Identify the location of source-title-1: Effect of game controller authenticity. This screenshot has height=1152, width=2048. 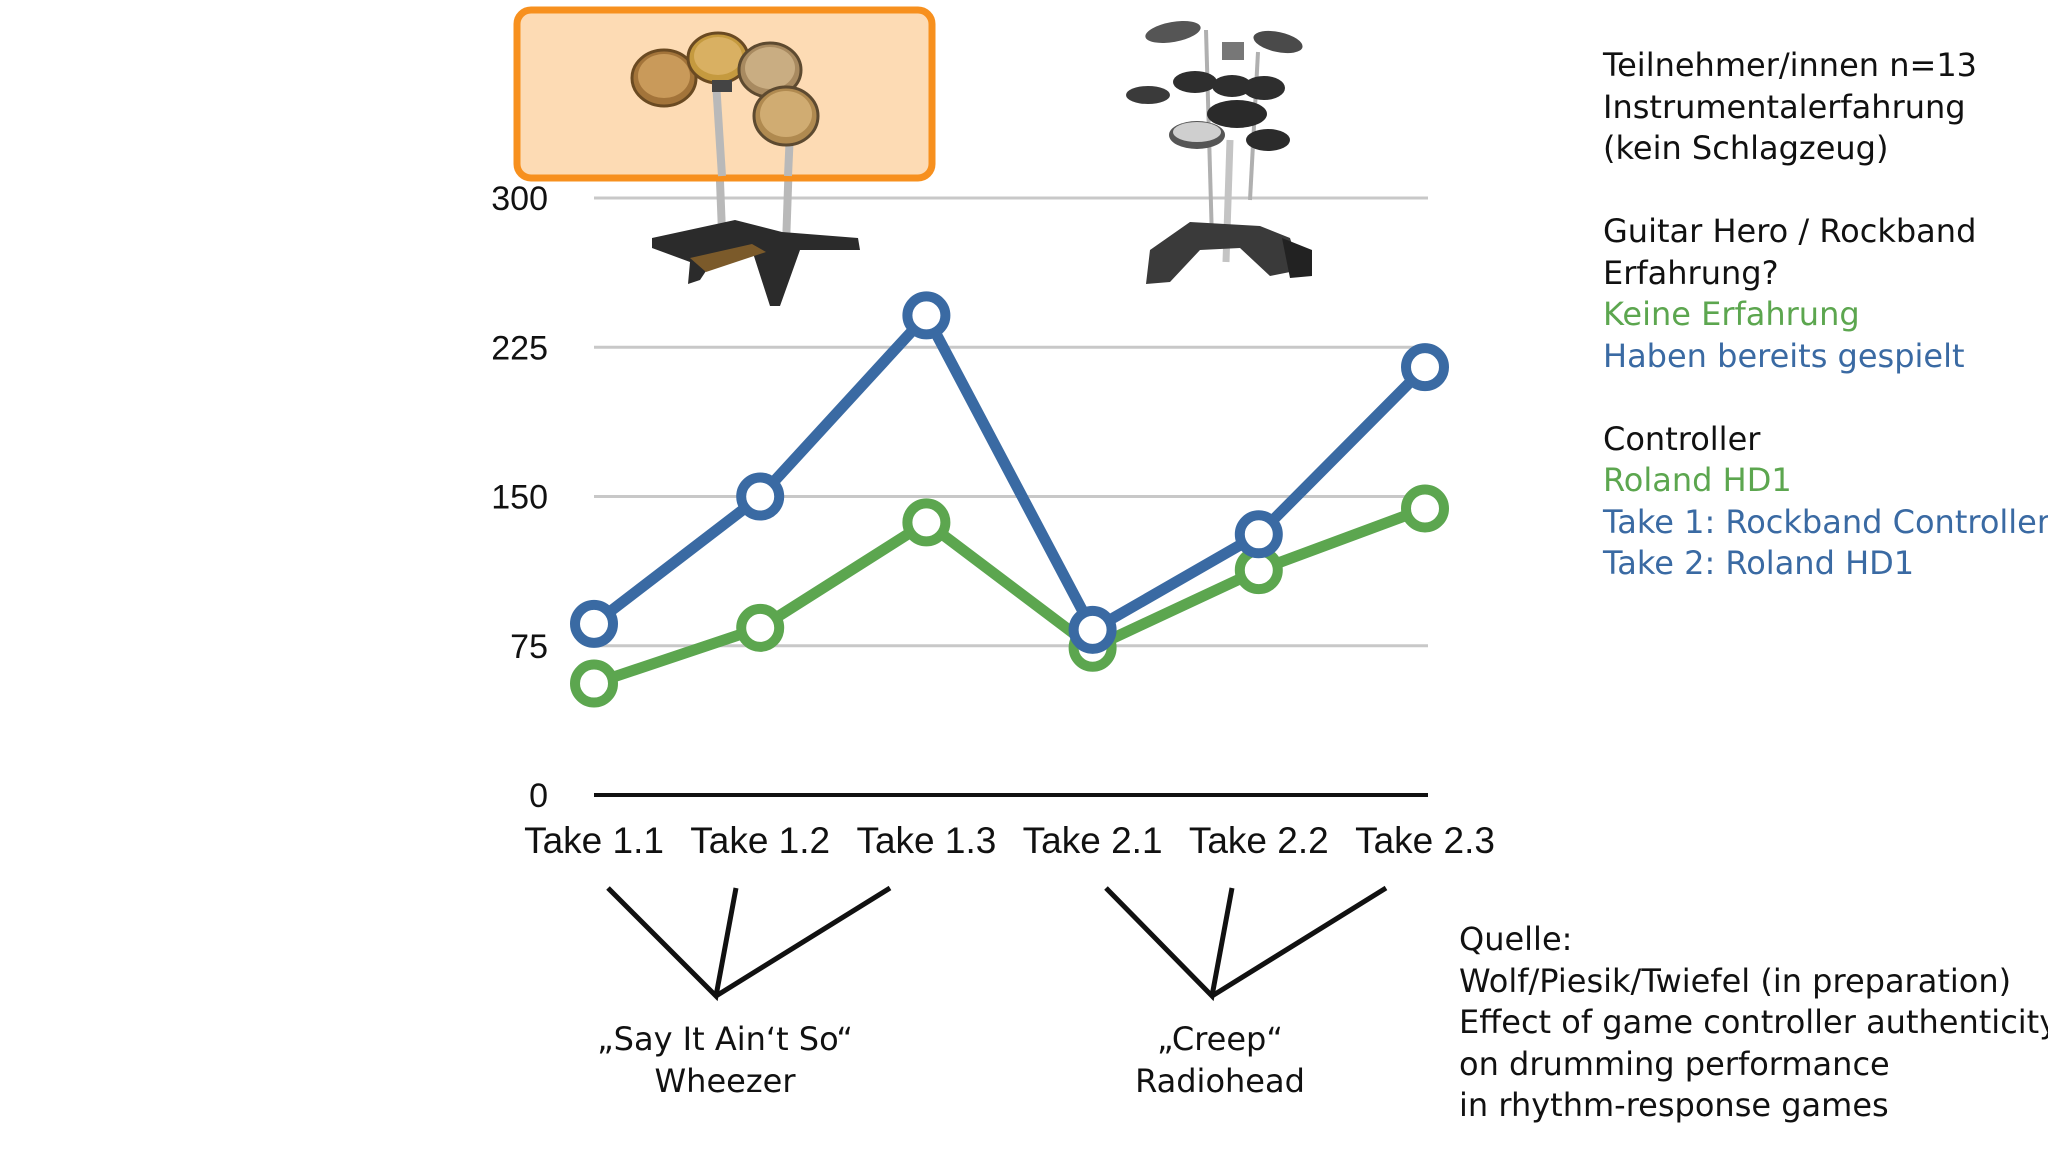
(1753, 1022).